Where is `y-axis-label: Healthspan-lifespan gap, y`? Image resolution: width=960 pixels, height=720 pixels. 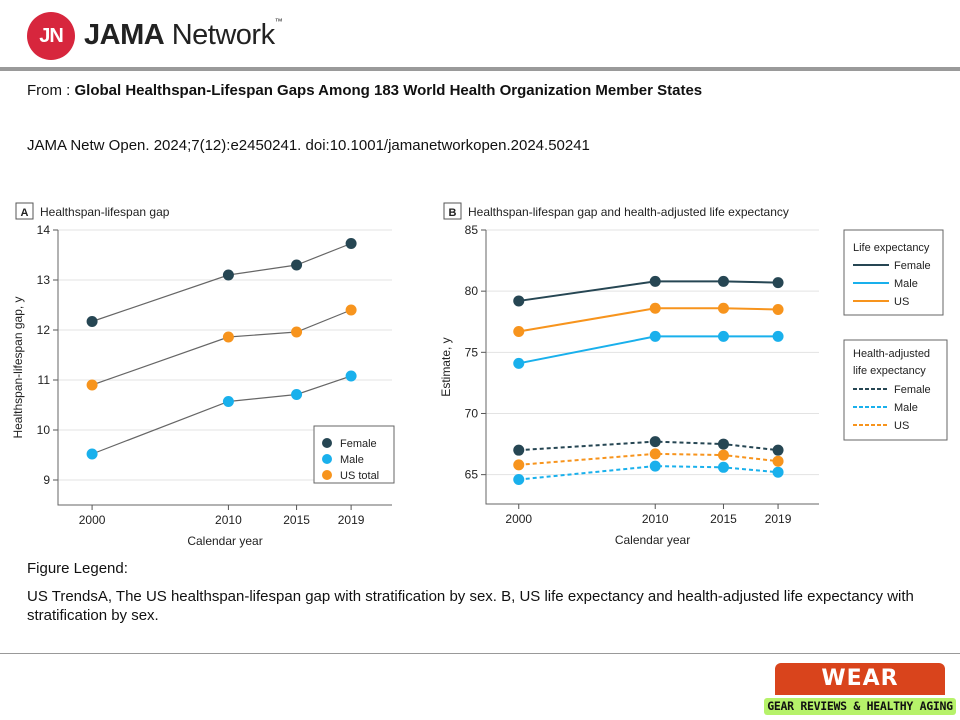 y-axis-label: Healthspan-lifespan gap, y is located at coordinates (18, 367).